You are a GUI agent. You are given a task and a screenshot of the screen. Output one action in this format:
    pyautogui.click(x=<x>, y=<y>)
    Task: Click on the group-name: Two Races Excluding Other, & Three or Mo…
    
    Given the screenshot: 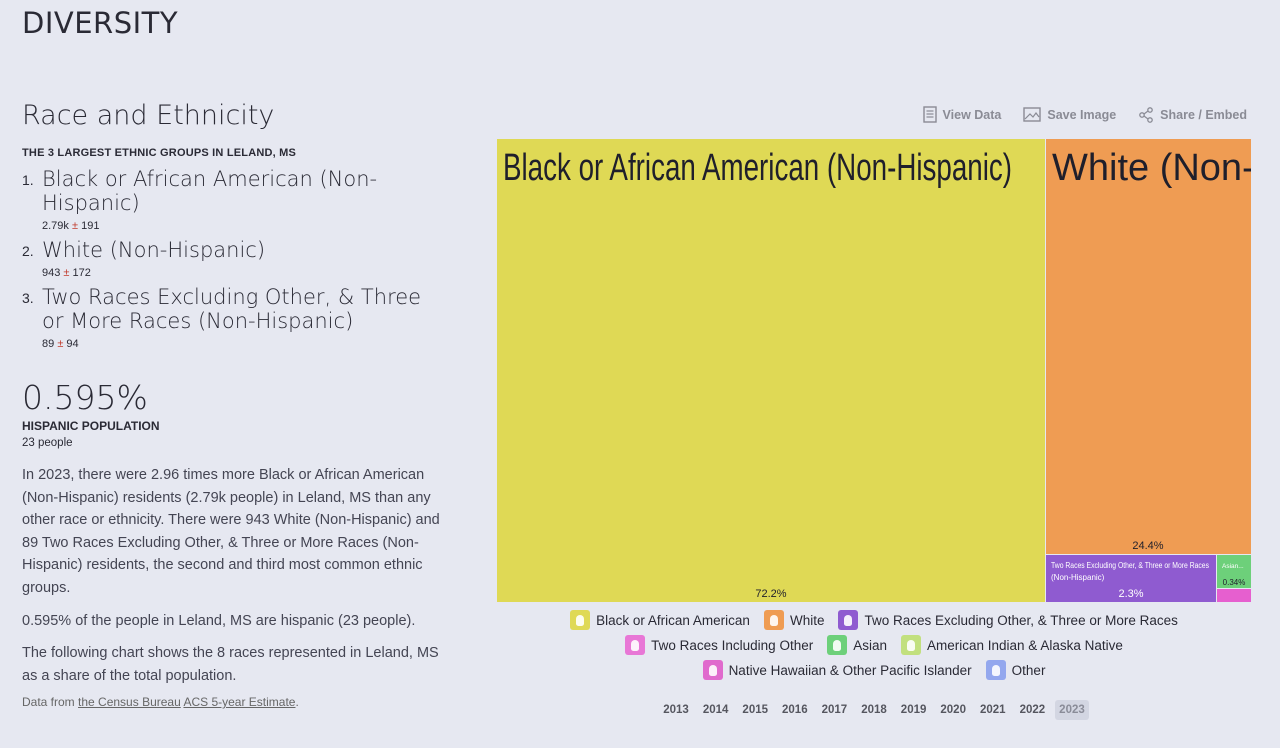 What is the action you would take?
    pyautogui.click(x=232, y=309)
    